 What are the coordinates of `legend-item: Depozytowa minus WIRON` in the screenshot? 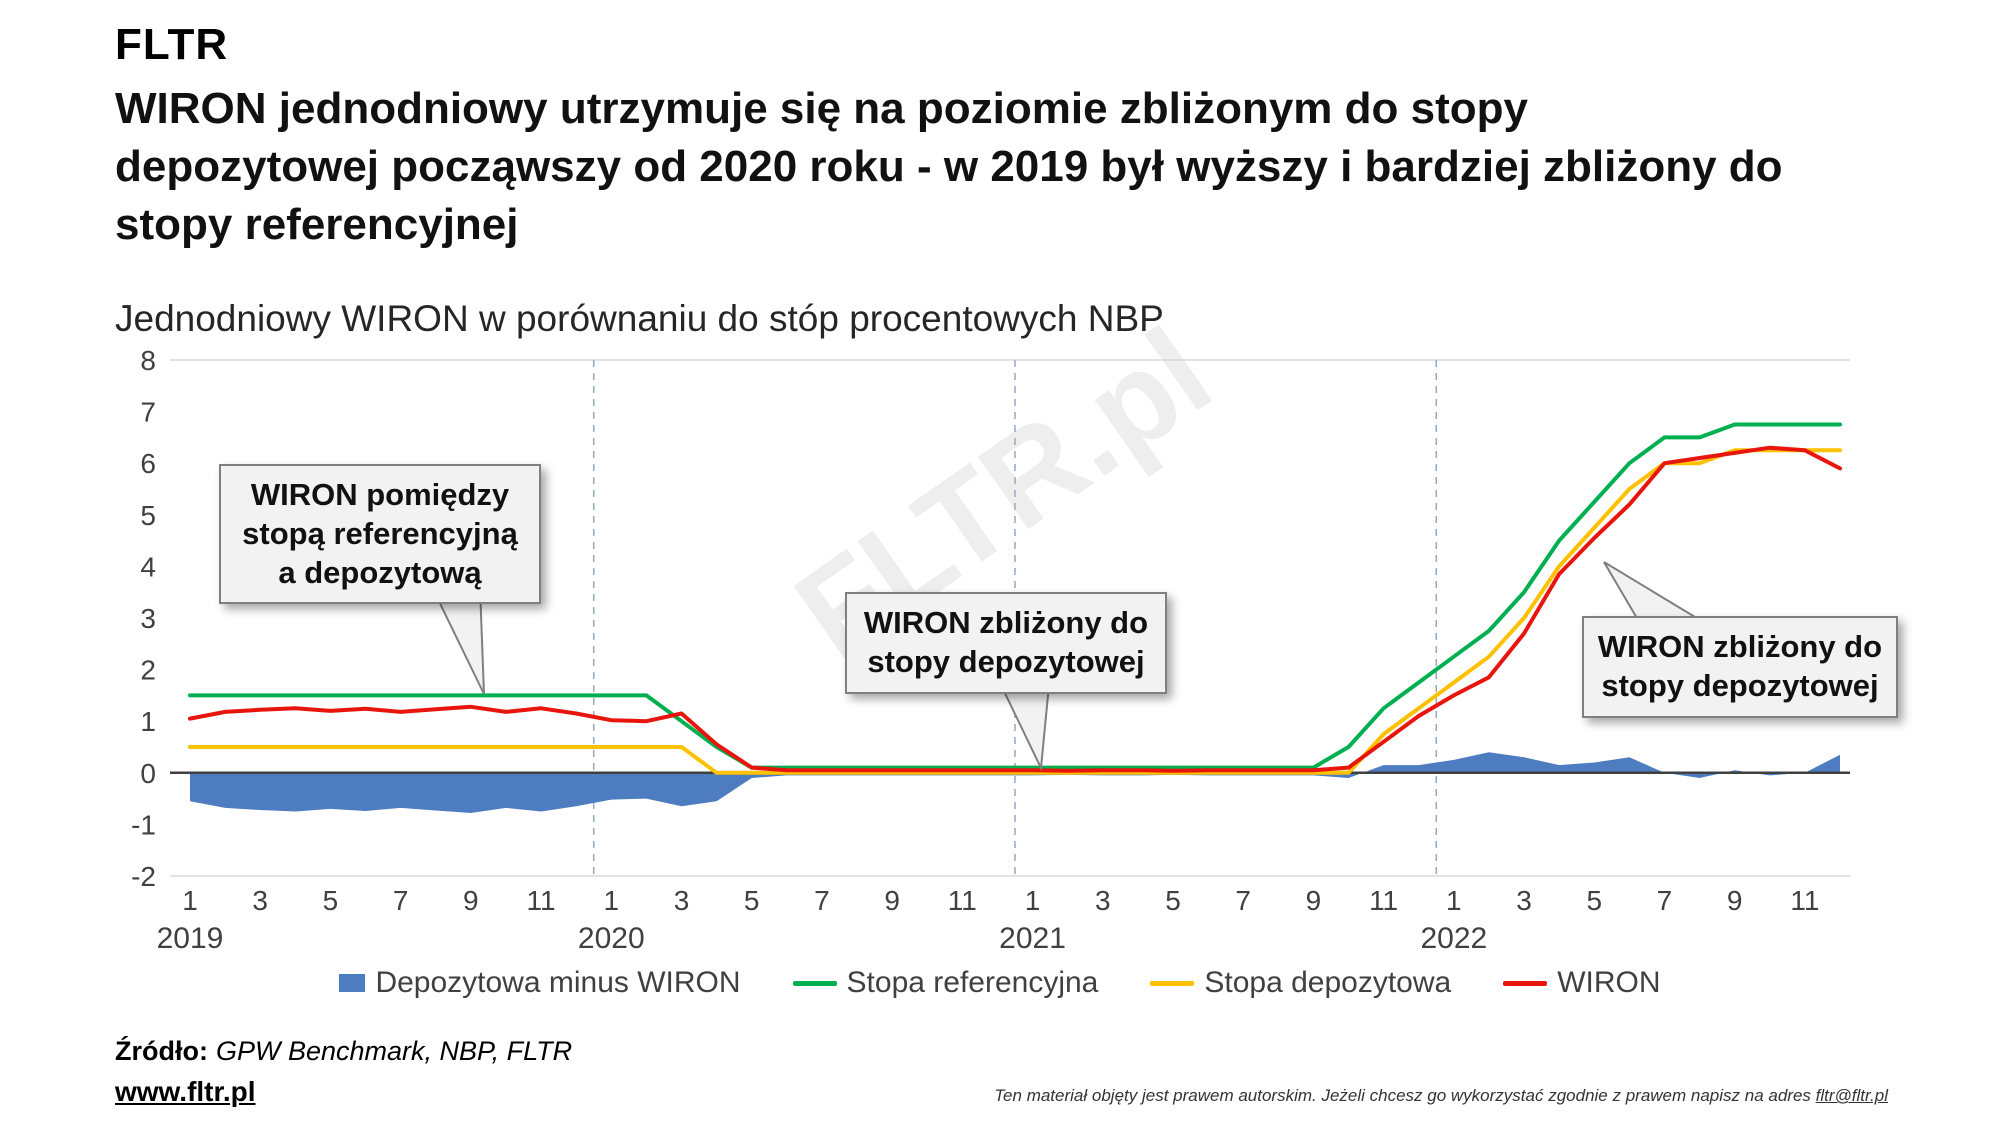 It's located at (540, 983).